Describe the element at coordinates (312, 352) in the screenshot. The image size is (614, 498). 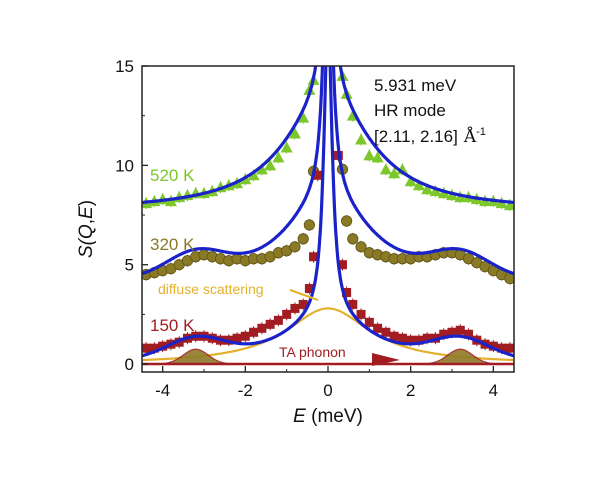
I see `ta-phonon-label: TA phonon` at that location.